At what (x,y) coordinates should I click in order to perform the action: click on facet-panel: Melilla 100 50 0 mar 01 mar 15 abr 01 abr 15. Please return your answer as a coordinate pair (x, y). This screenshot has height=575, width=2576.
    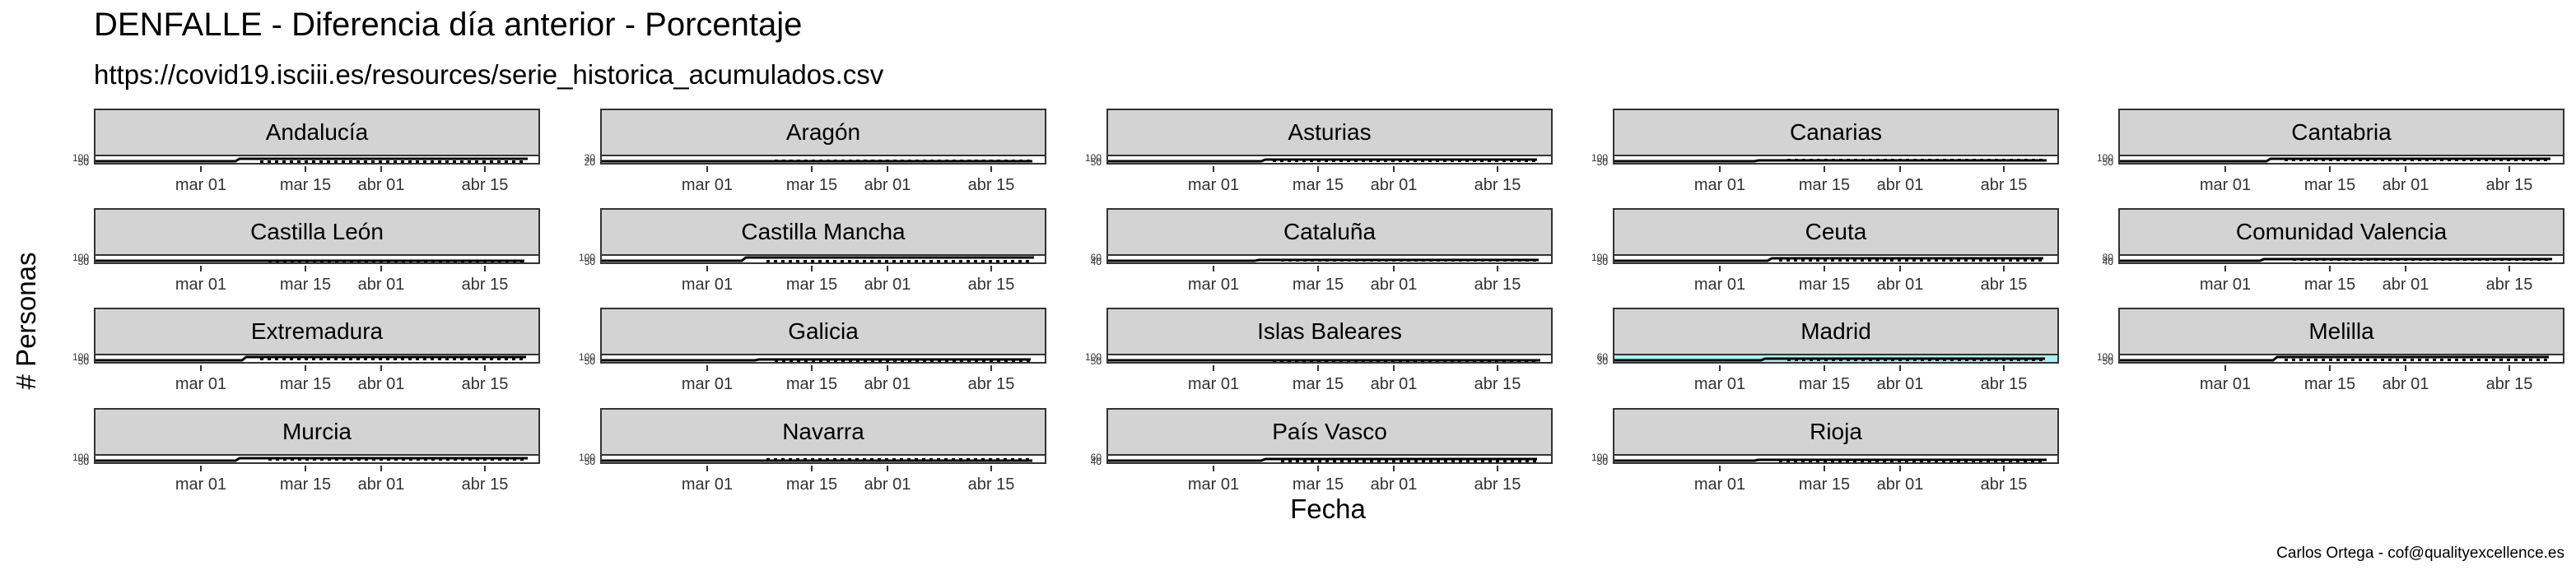
    Looking at the image, I should click on (2330, 356).